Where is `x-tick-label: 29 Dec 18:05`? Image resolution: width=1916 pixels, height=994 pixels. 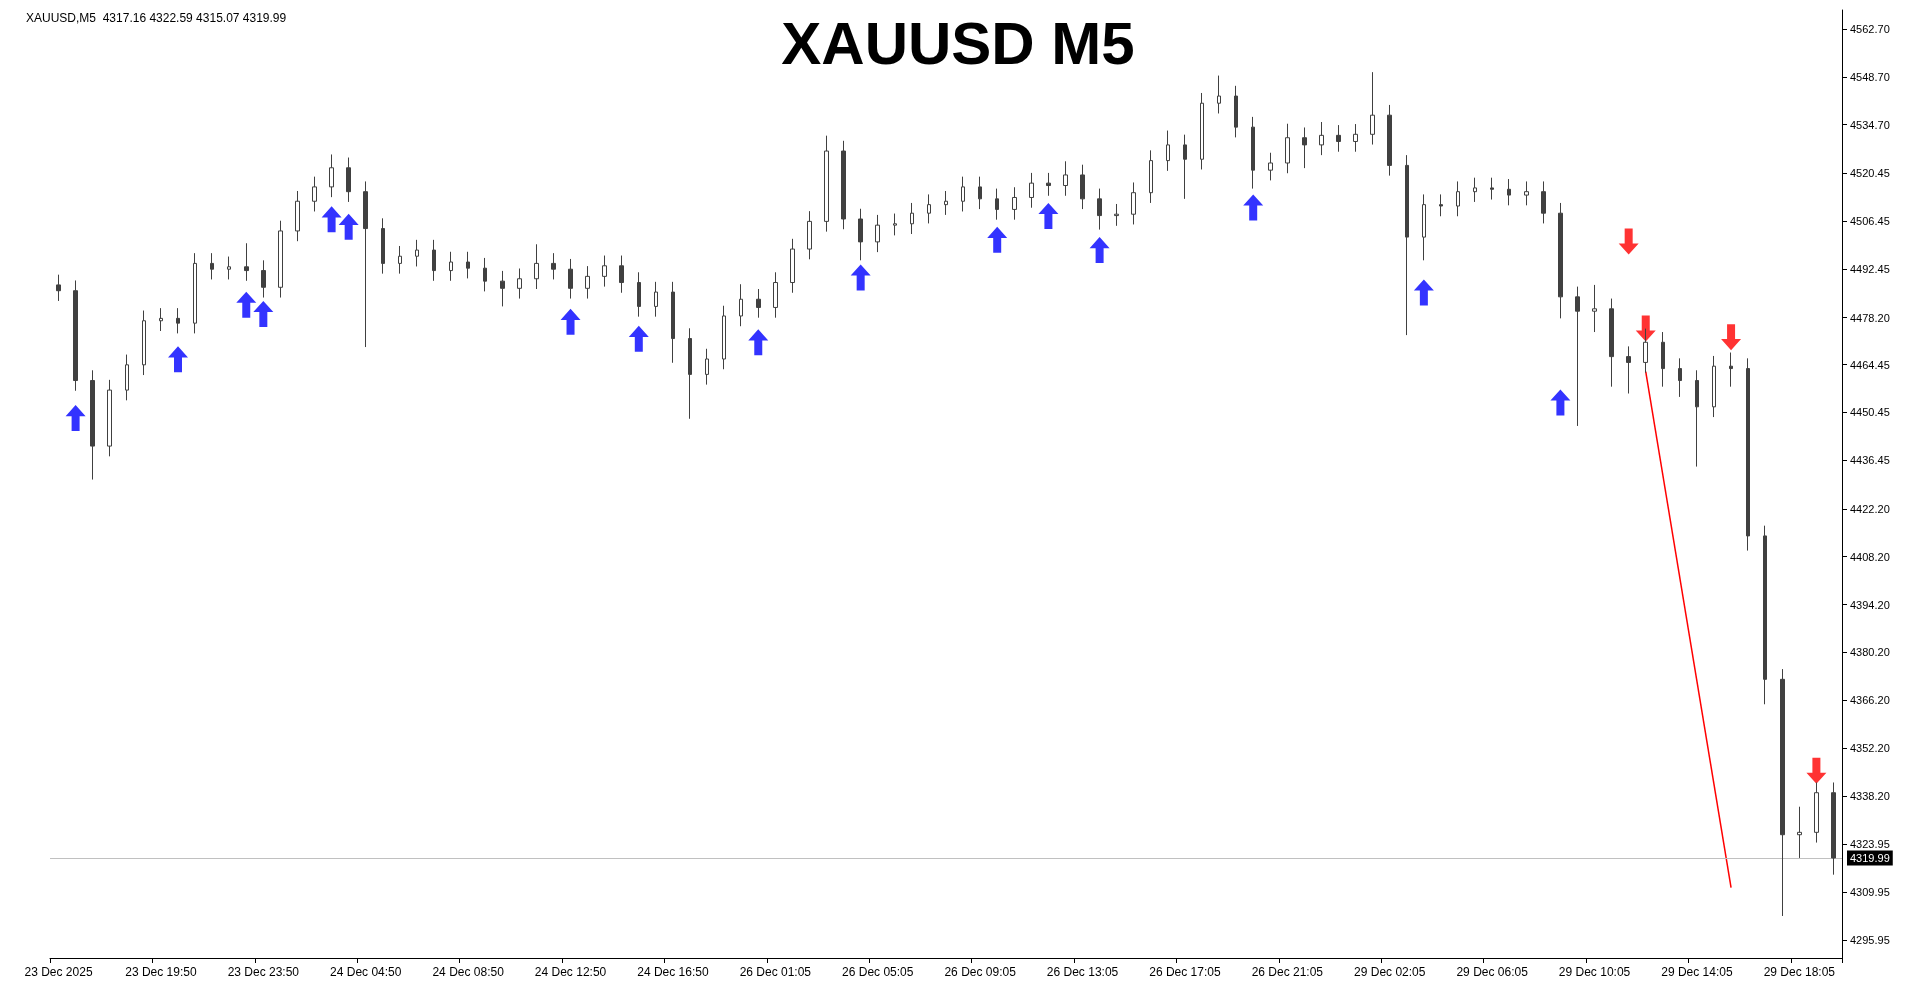
x-tick-label: 29 Dec 18:05 is located at coordinates (1799, 972).